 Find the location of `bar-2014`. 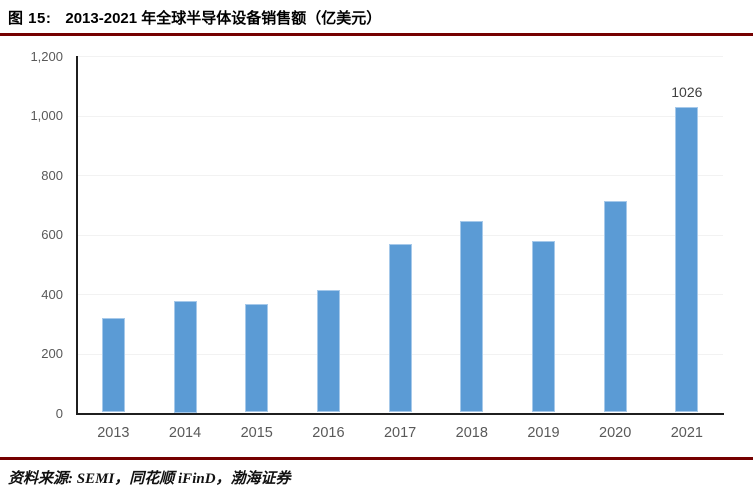

bar-2014 is located at coordinates (185, 356).